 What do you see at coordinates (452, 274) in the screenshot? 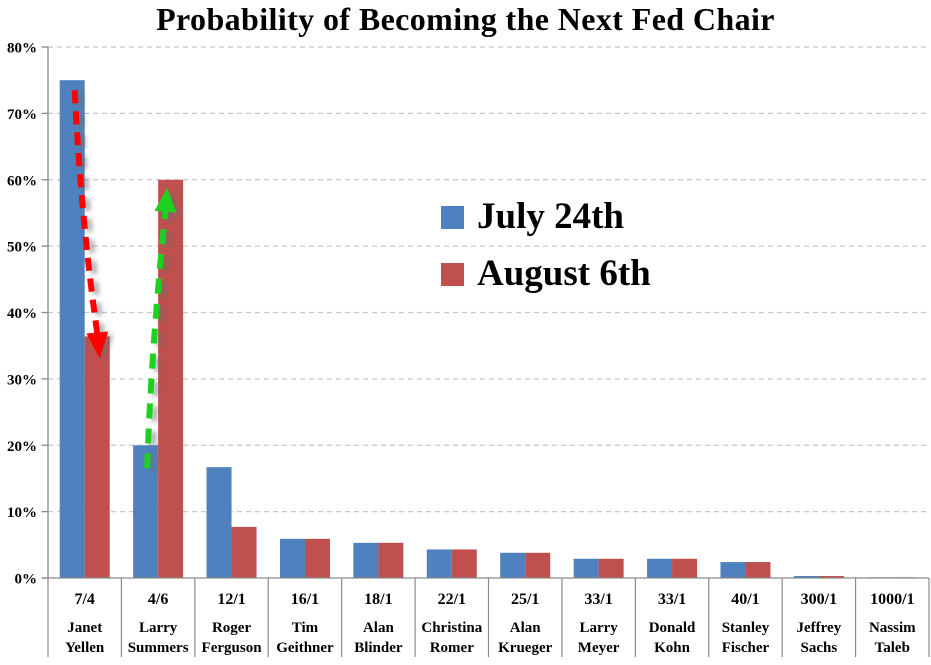
I see `legend-swatch-red-icon` at bounding box center [452, 274].